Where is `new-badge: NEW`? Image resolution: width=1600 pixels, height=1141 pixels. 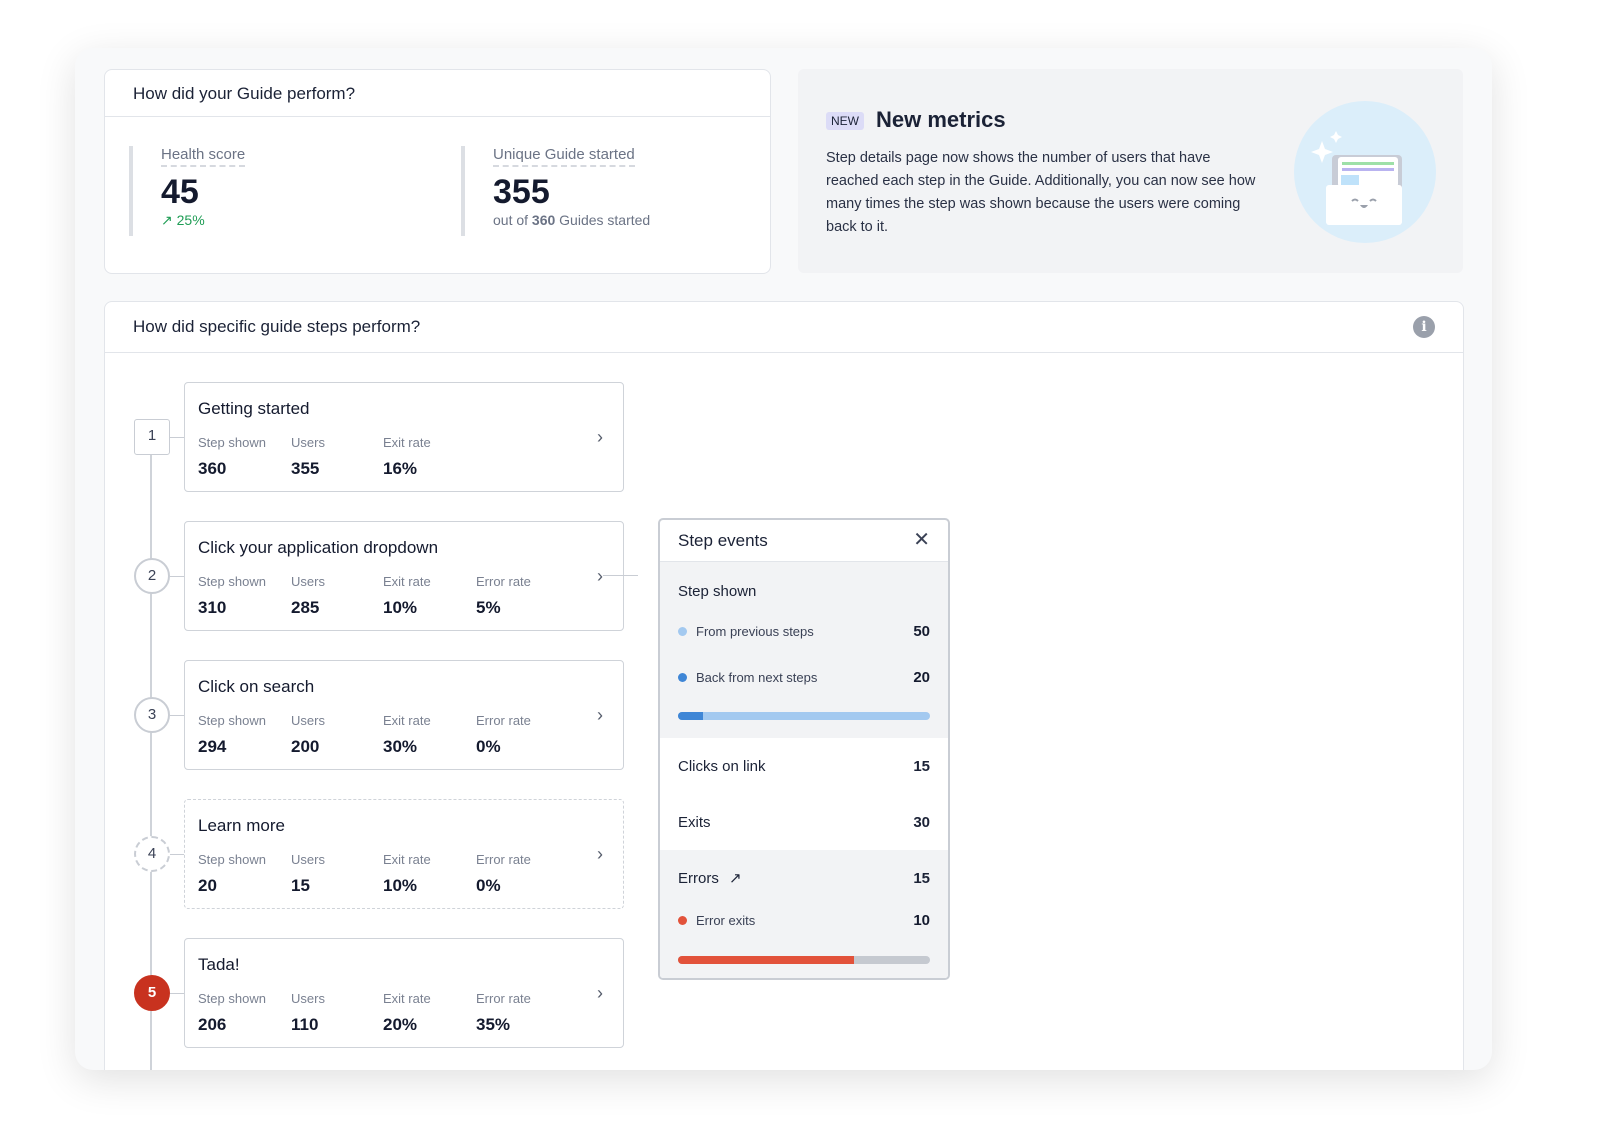
new-badge: NEW is located at coordinates (845, 121).